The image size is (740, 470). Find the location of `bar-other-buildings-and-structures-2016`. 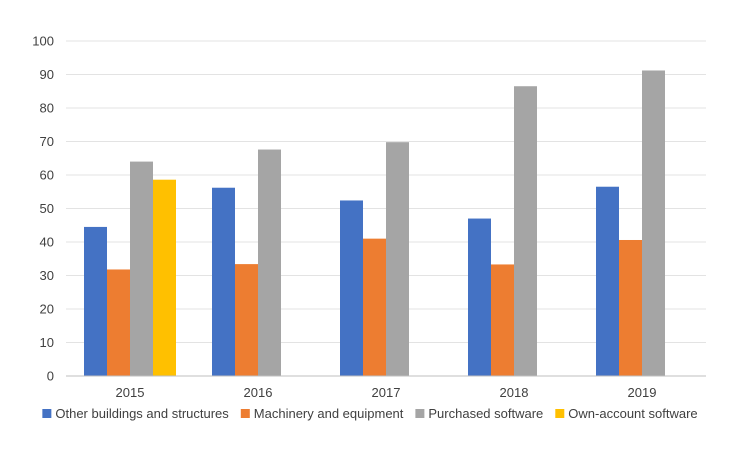

bar-other-buildings-and-structures-2016 is located at coordinates (223, 281).